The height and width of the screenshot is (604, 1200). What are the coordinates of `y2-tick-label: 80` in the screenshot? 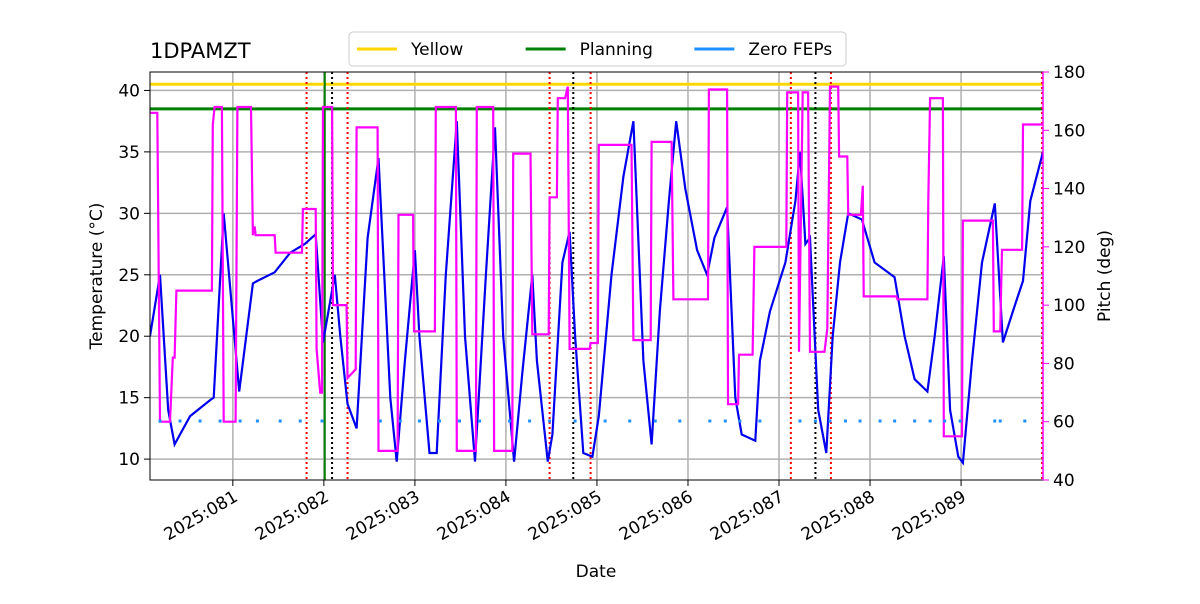 It's located at (1064, 364).